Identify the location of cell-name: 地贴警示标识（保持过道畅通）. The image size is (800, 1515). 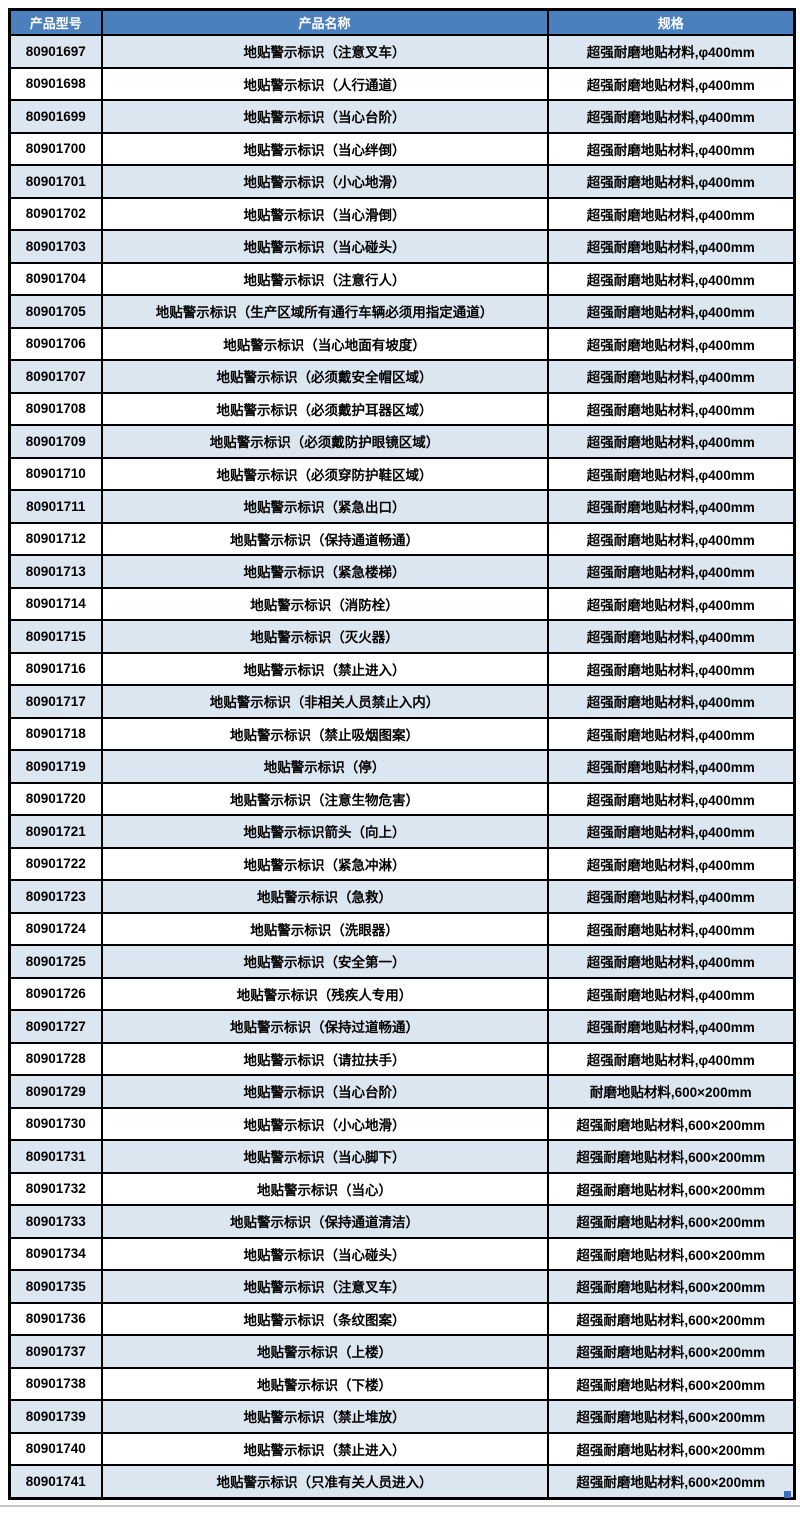
(324, 1026).